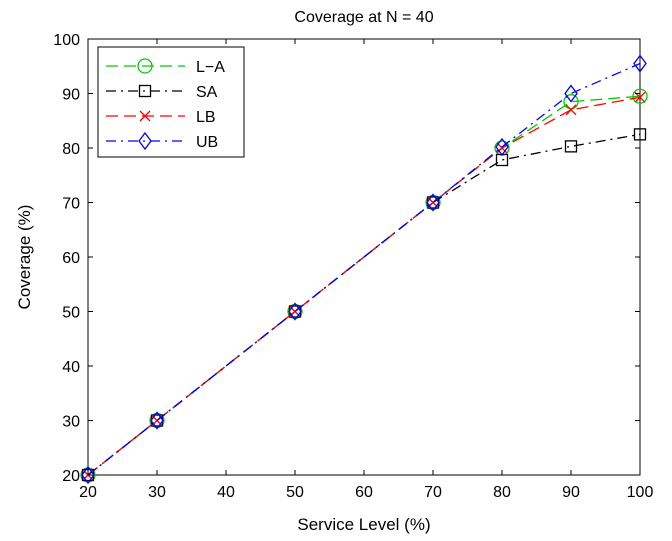 Image resolution: width=672 pixels, height=541 pixels. I want to click on legend-entry: SA, so click(162, 92).